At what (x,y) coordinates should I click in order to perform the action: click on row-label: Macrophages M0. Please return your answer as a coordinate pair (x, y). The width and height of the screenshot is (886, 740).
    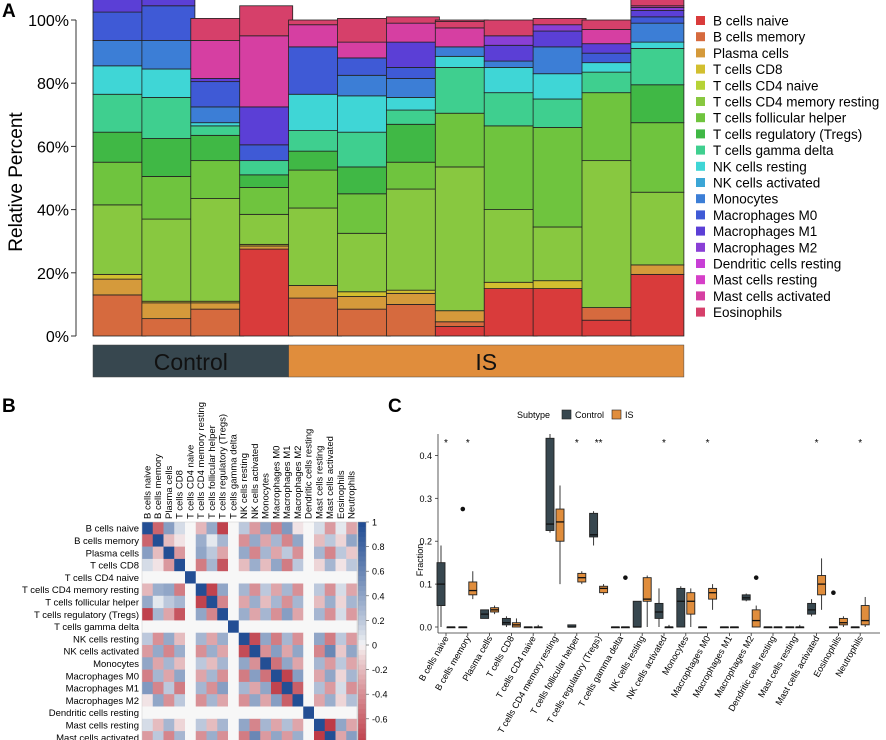
    Looking at the image, I should click on (102, 676).